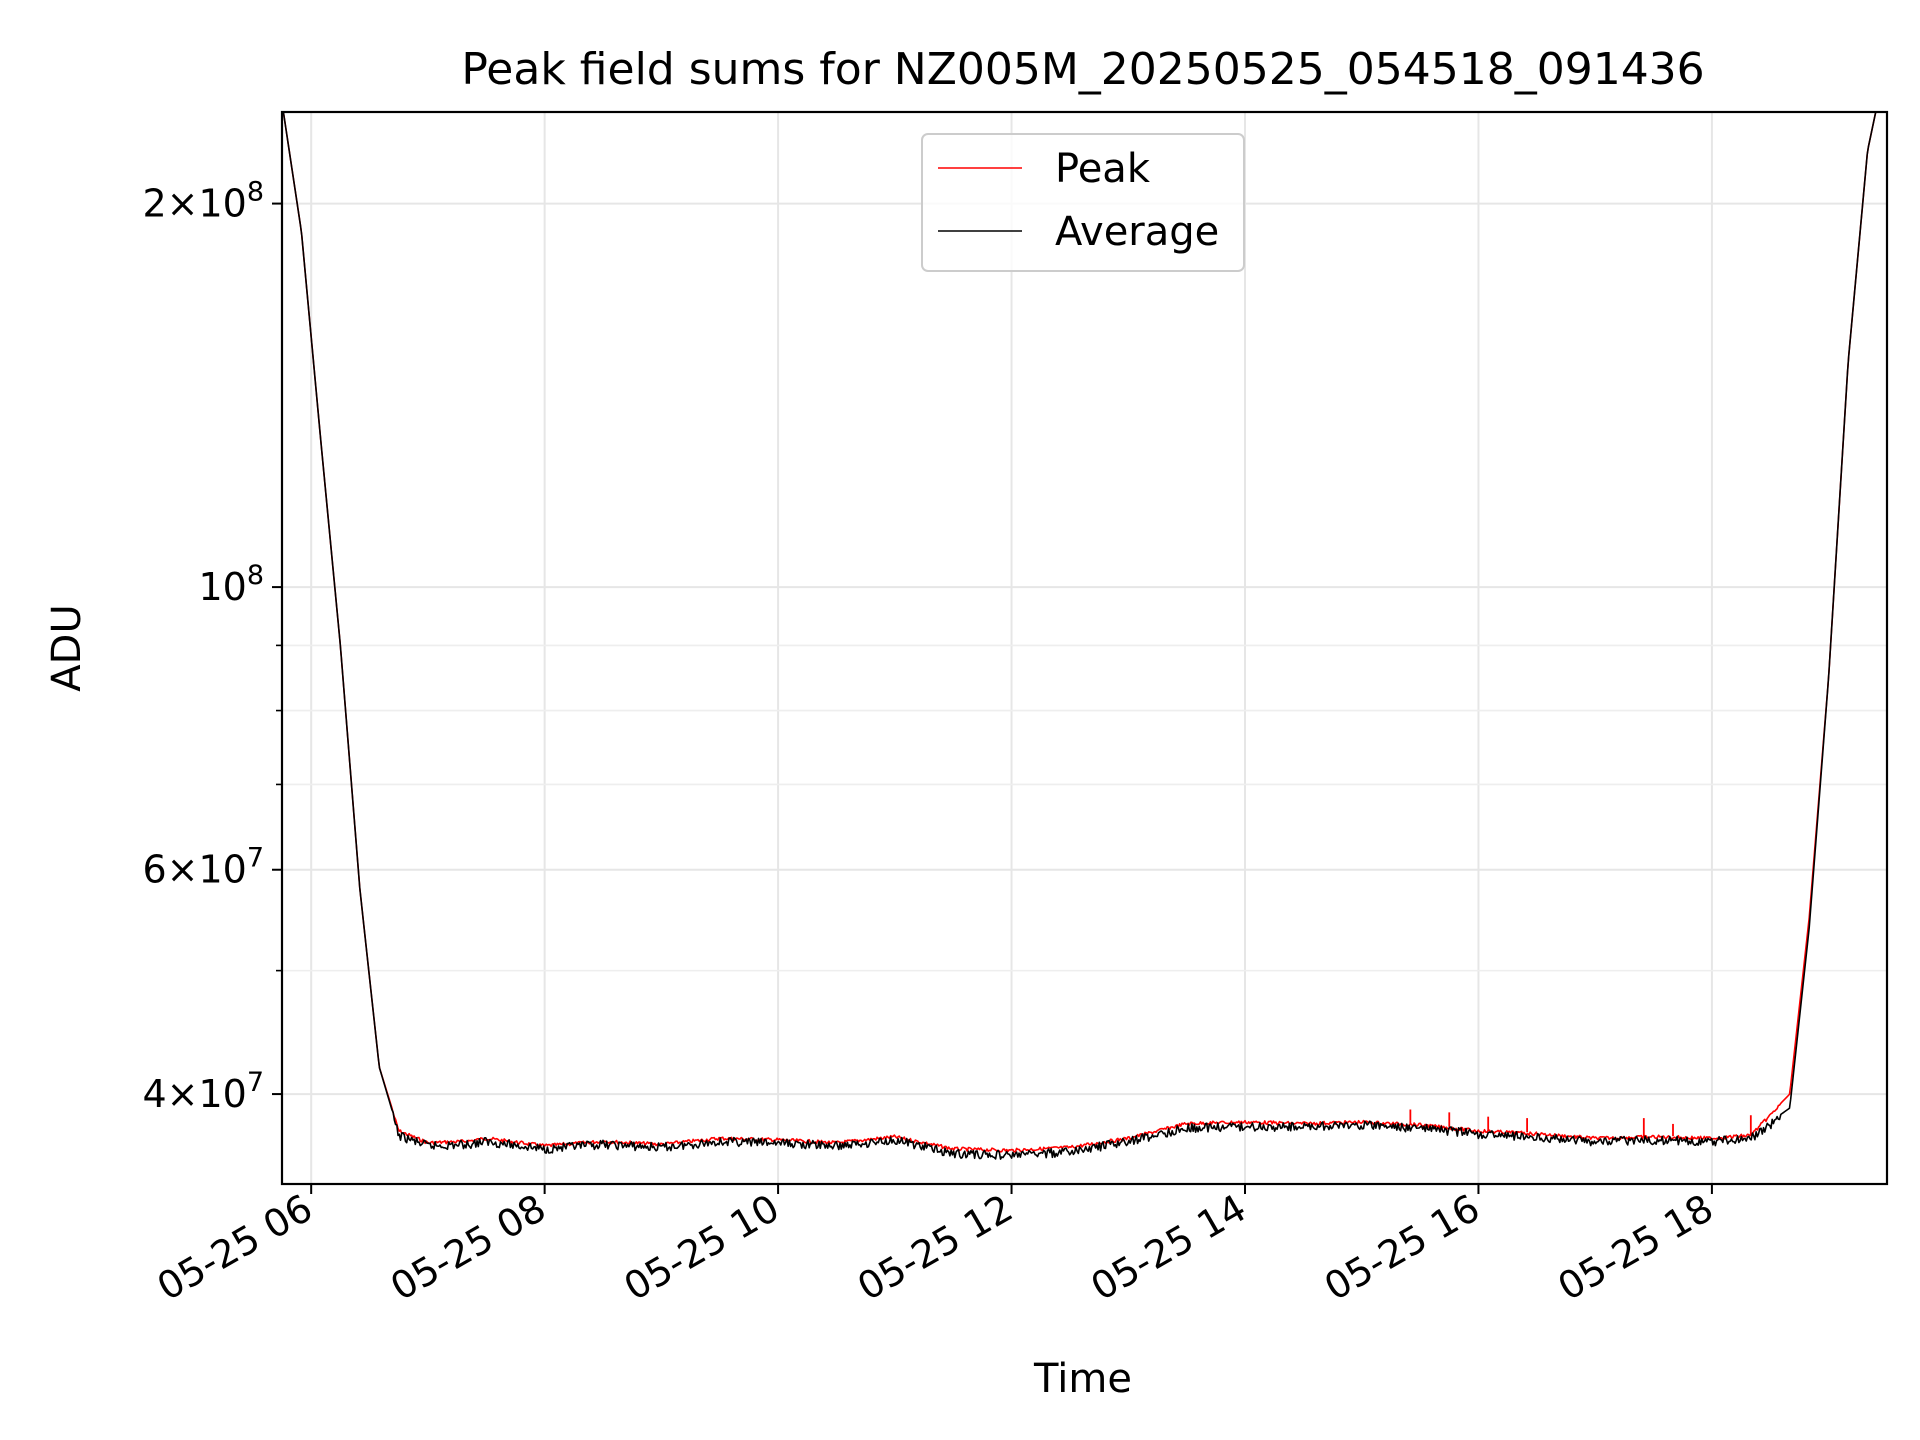 Image resolution: width=1920 pixels, height=1440 pixels. Describe the element at coordinates (1137, 232) in the screenshot. I see `legend-label-average: Average` at that location.